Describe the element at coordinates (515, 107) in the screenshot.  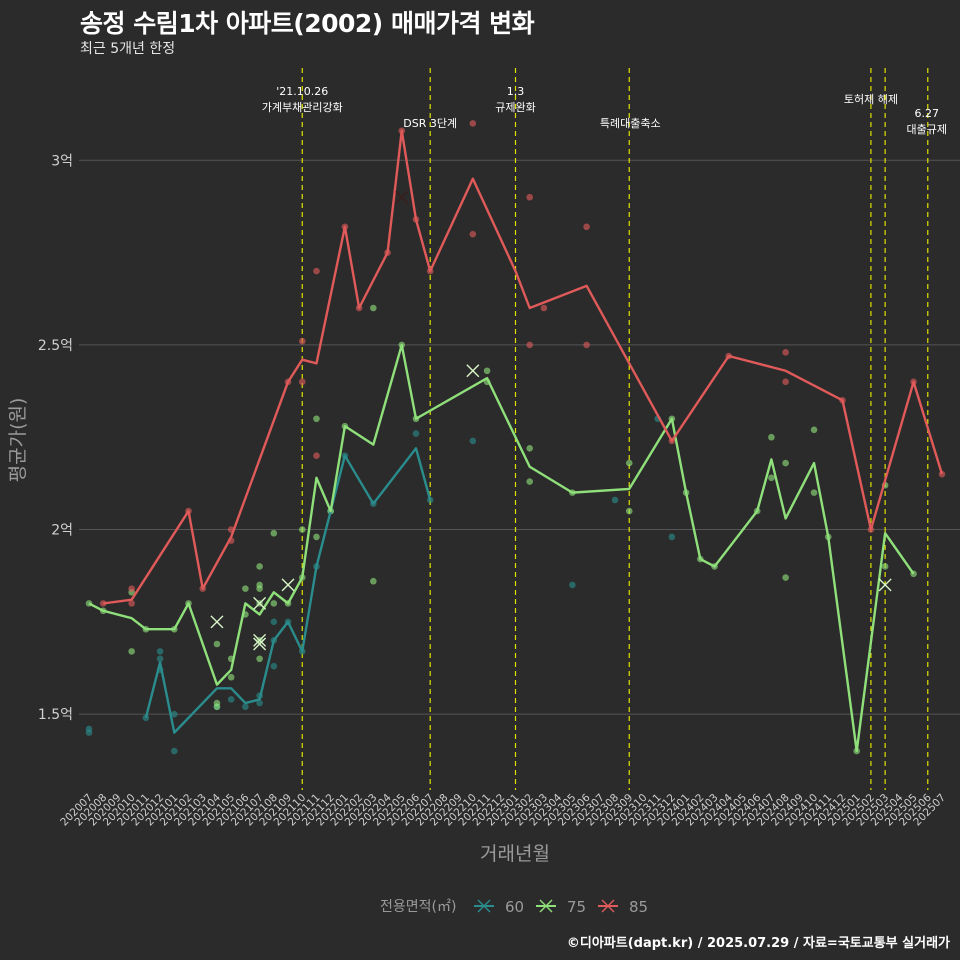
I see `event-label: 규제완화` at that location.